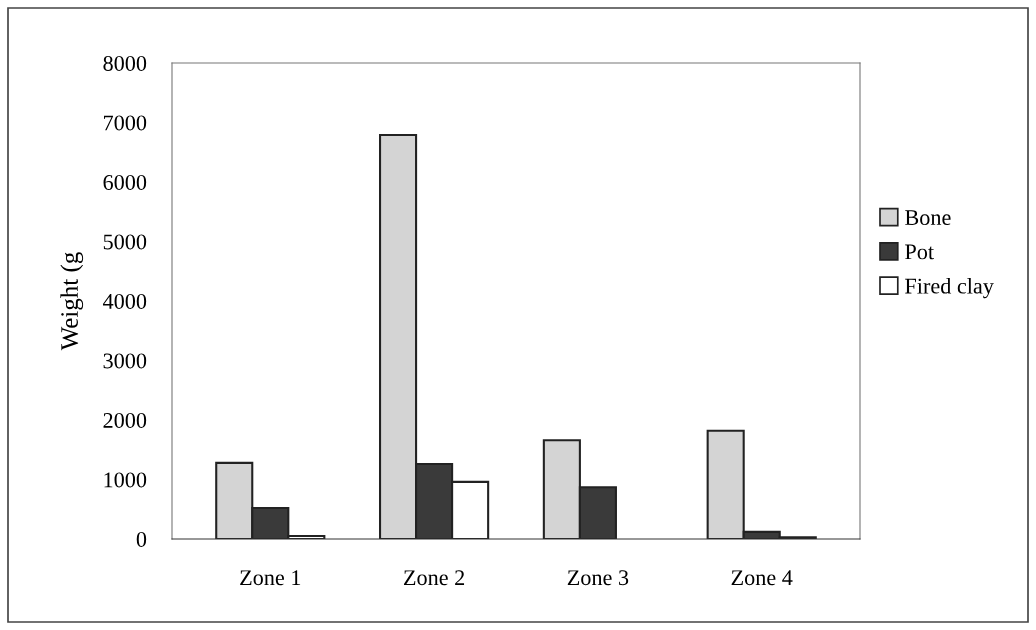 The image size is (1036, 630). What do you see at coordinates (125, 182) in the screenshot?
I see `y-tick-label: 6000` at bounding box center [125, 182].